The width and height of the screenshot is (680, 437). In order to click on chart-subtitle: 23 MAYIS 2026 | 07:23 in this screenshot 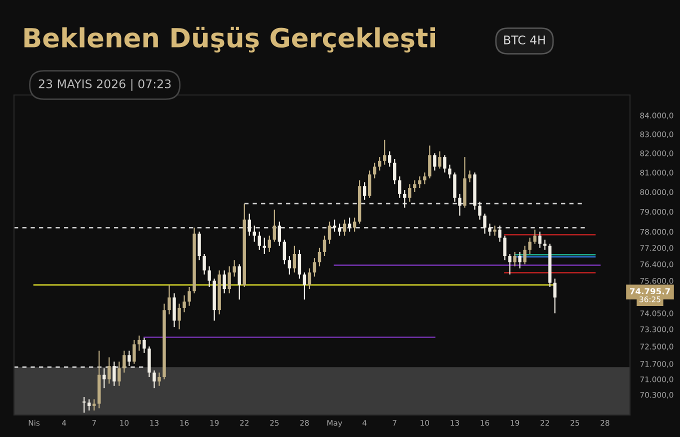, I will do `click(104, 85)`.